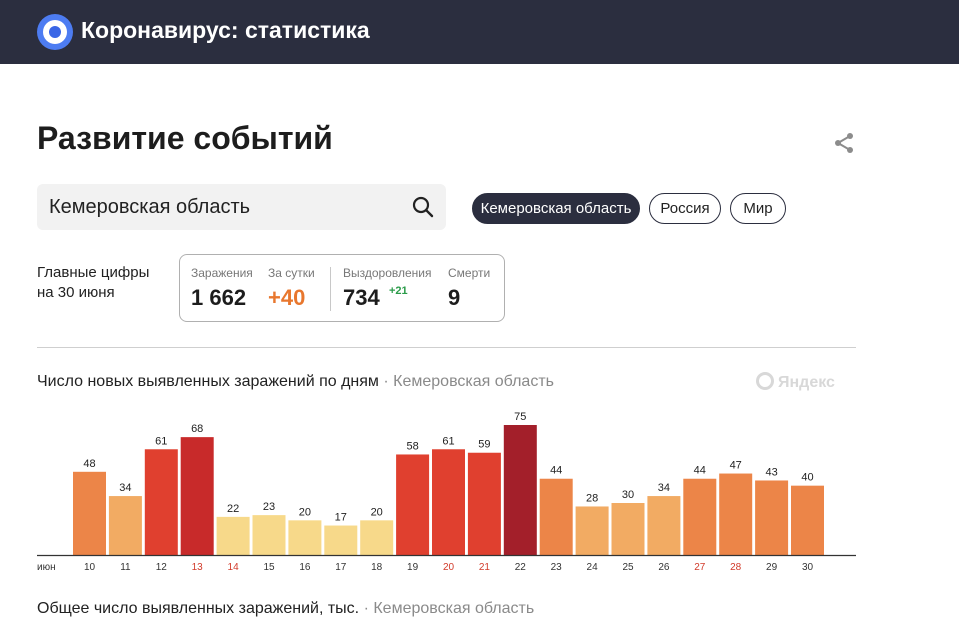 The image size is (959, 640). What do you see at coordinates (446, 347) in the screenshot?
I see `section-divider` at bounding box center [446, 347].